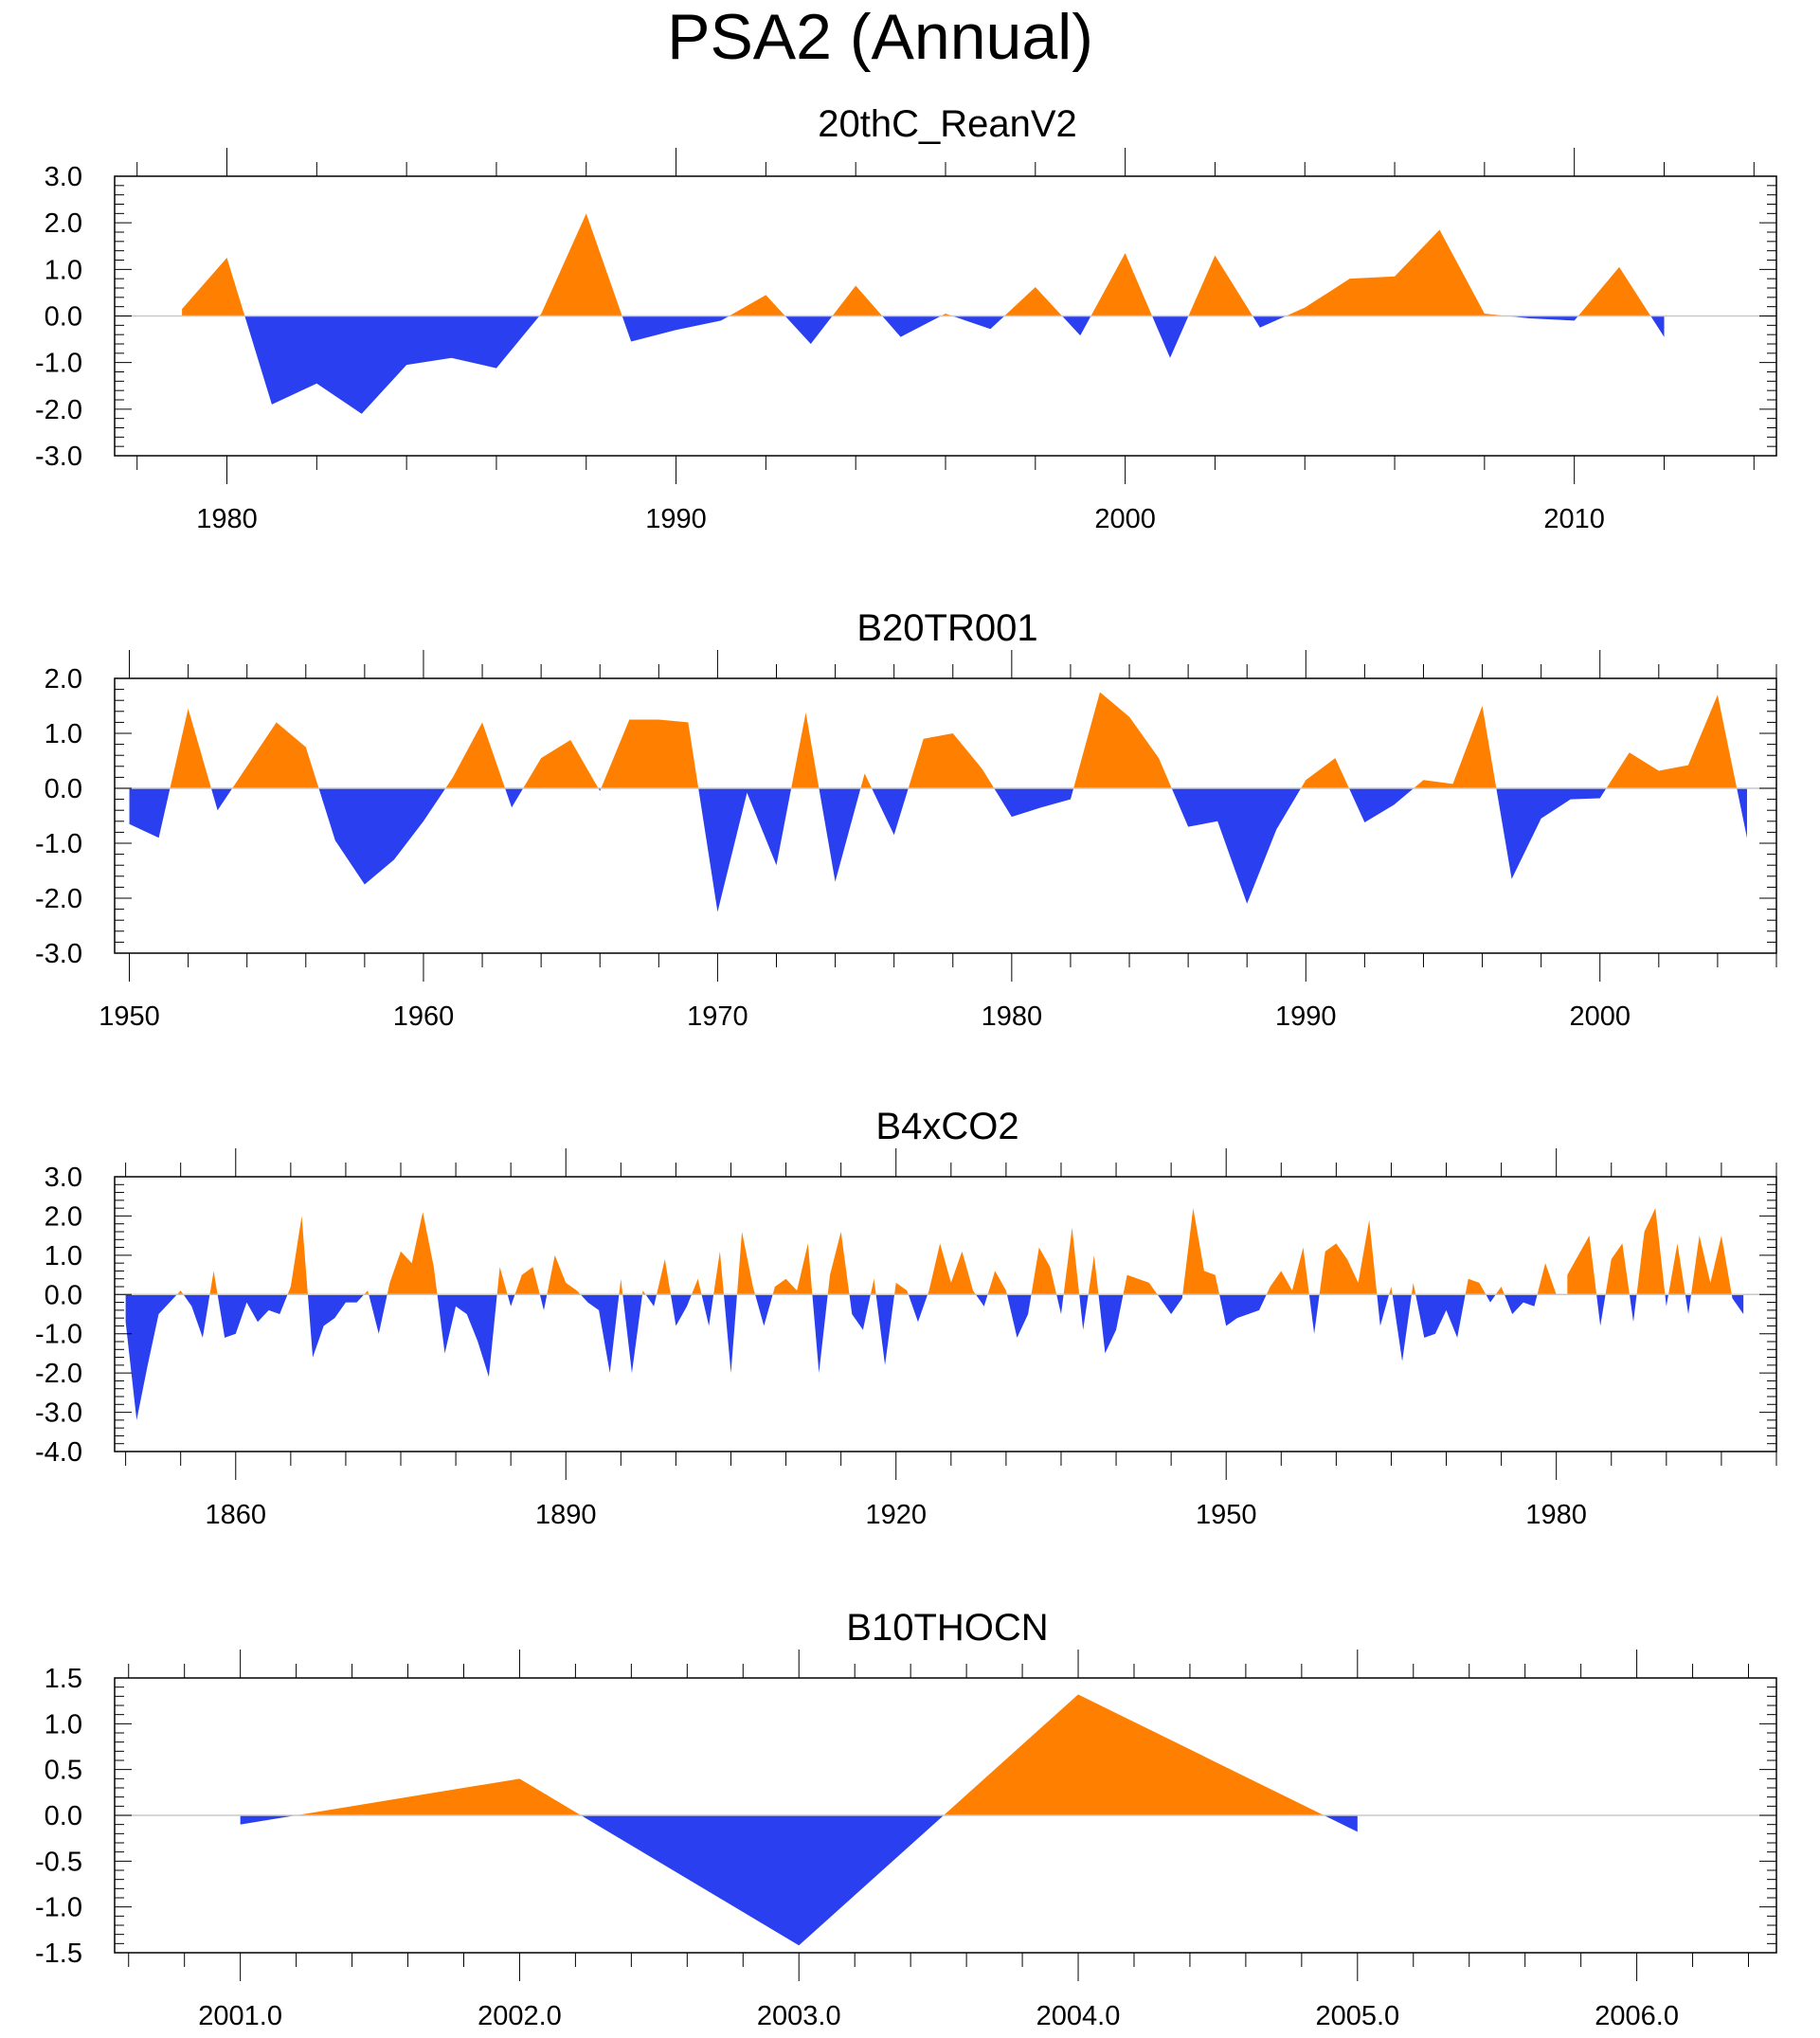 Image resolution: width=1820 pixels, height=2038 pixels. What do you see at coordinates (59, 457) in the screenshot?
I see `y-tick-label: -3.0` at bounding box center [59, 457].